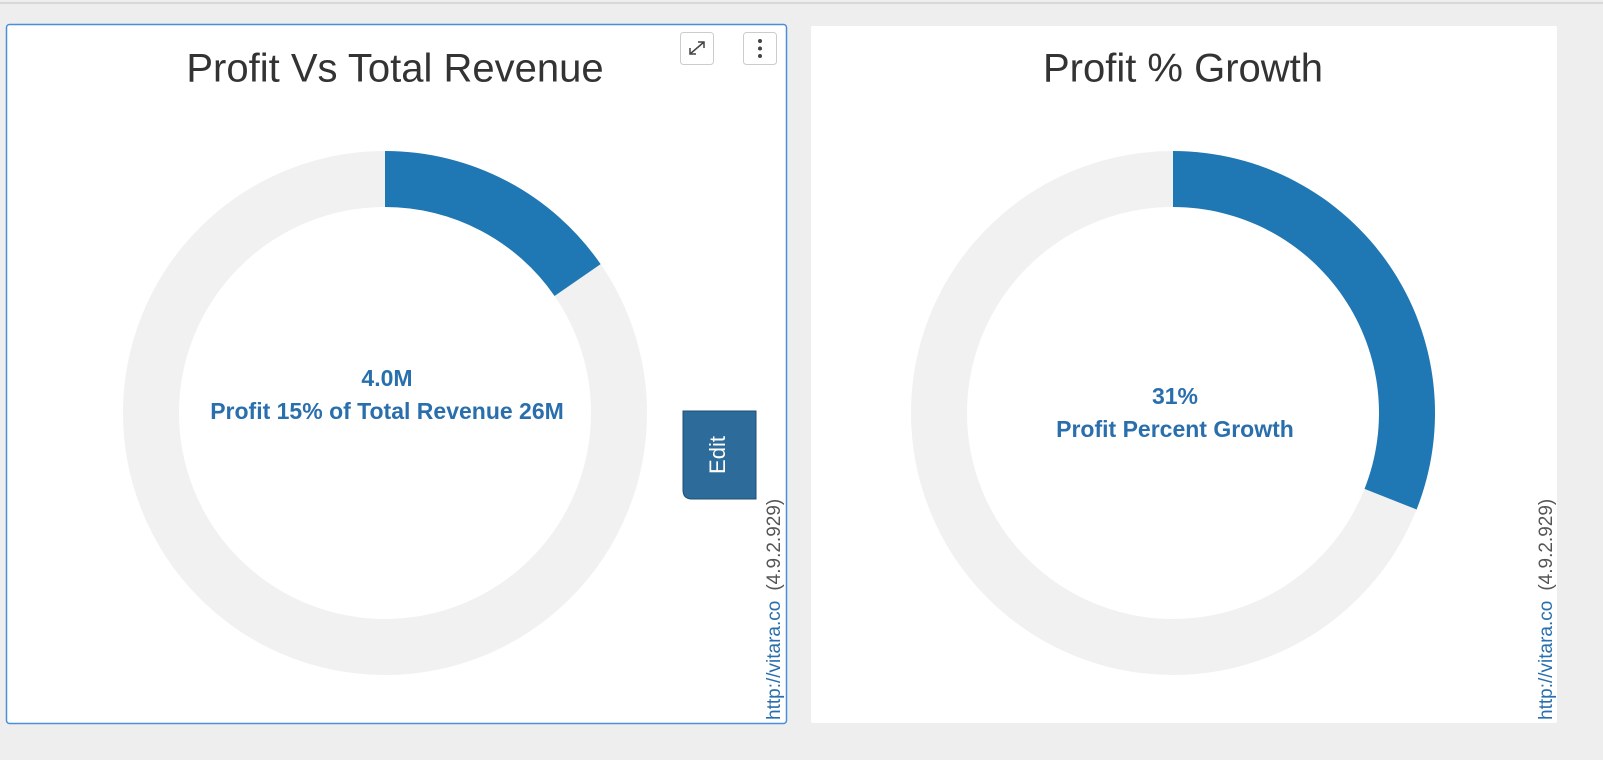 This screenshot has height=760, width=1603. Describe the element at coordinates (1183, 69) in the screenshot. I see `chart-title: Profit % Growth` at that location.